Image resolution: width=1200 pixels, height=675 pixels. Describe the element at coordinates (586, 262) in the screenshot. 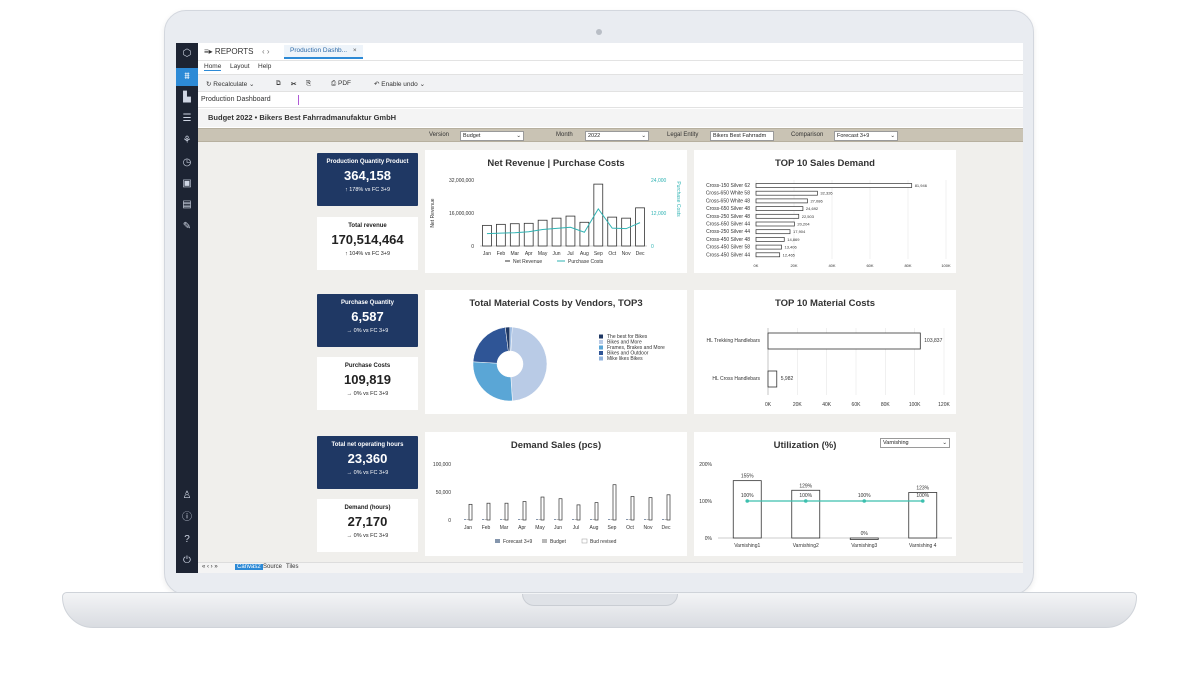

I see `legend-label: Purchase Costs` at that location.